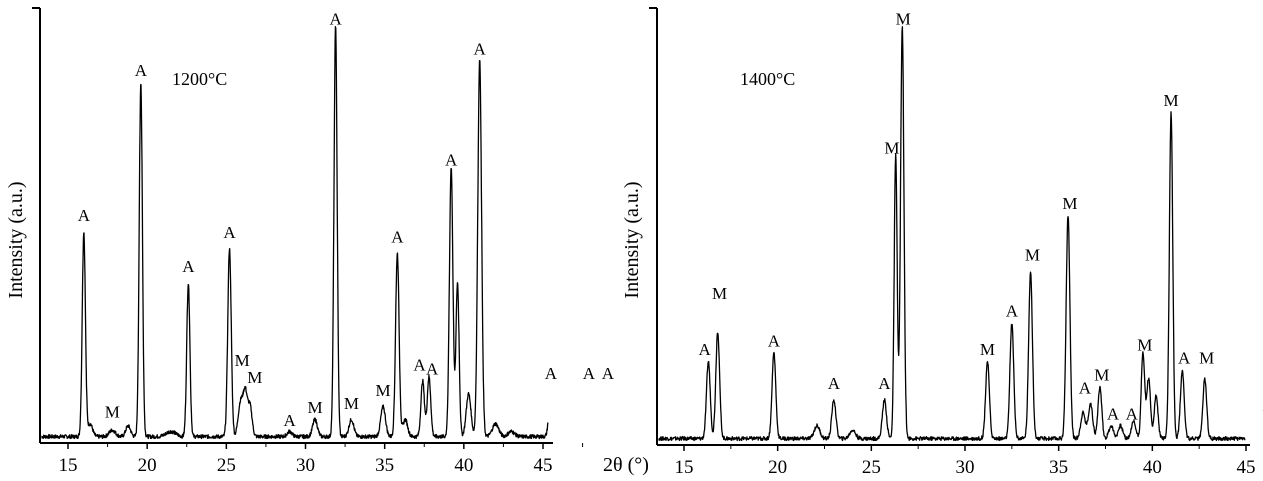  I want to click on temperature-label: 1400°C, so click(767, 79).